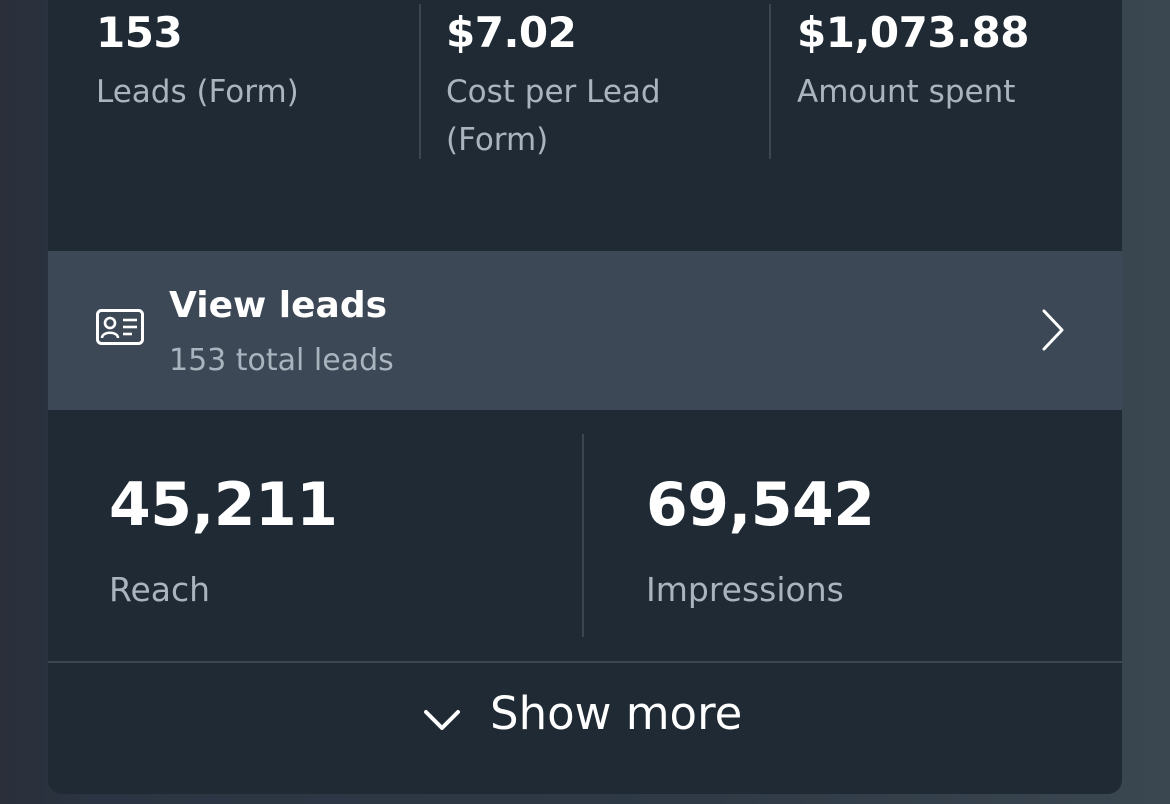 The image size is (1170, 804). I want to click on show-more-button: Show more, so click(585, 728).